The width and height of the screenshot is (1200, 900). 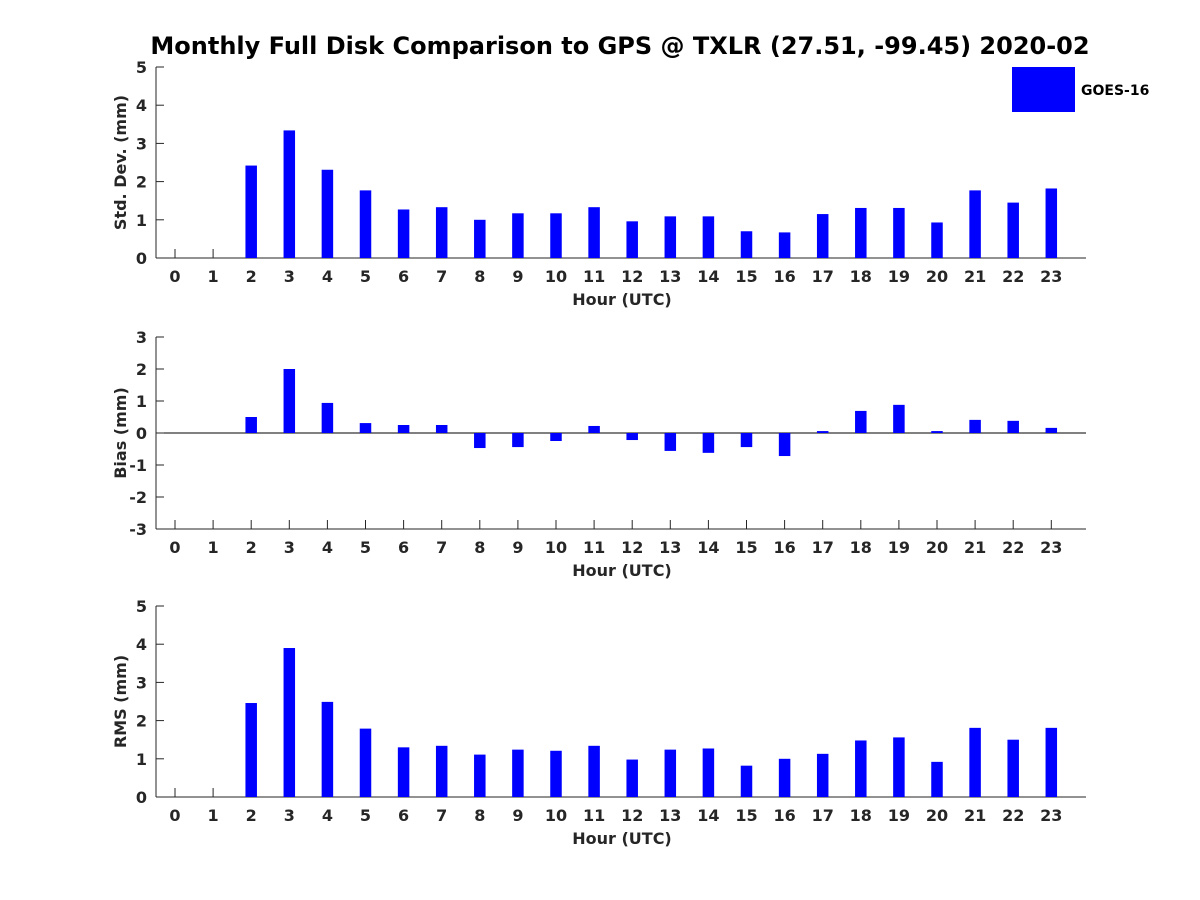 I want to click on x-tick-label: 0, so click(x=174, y=276).